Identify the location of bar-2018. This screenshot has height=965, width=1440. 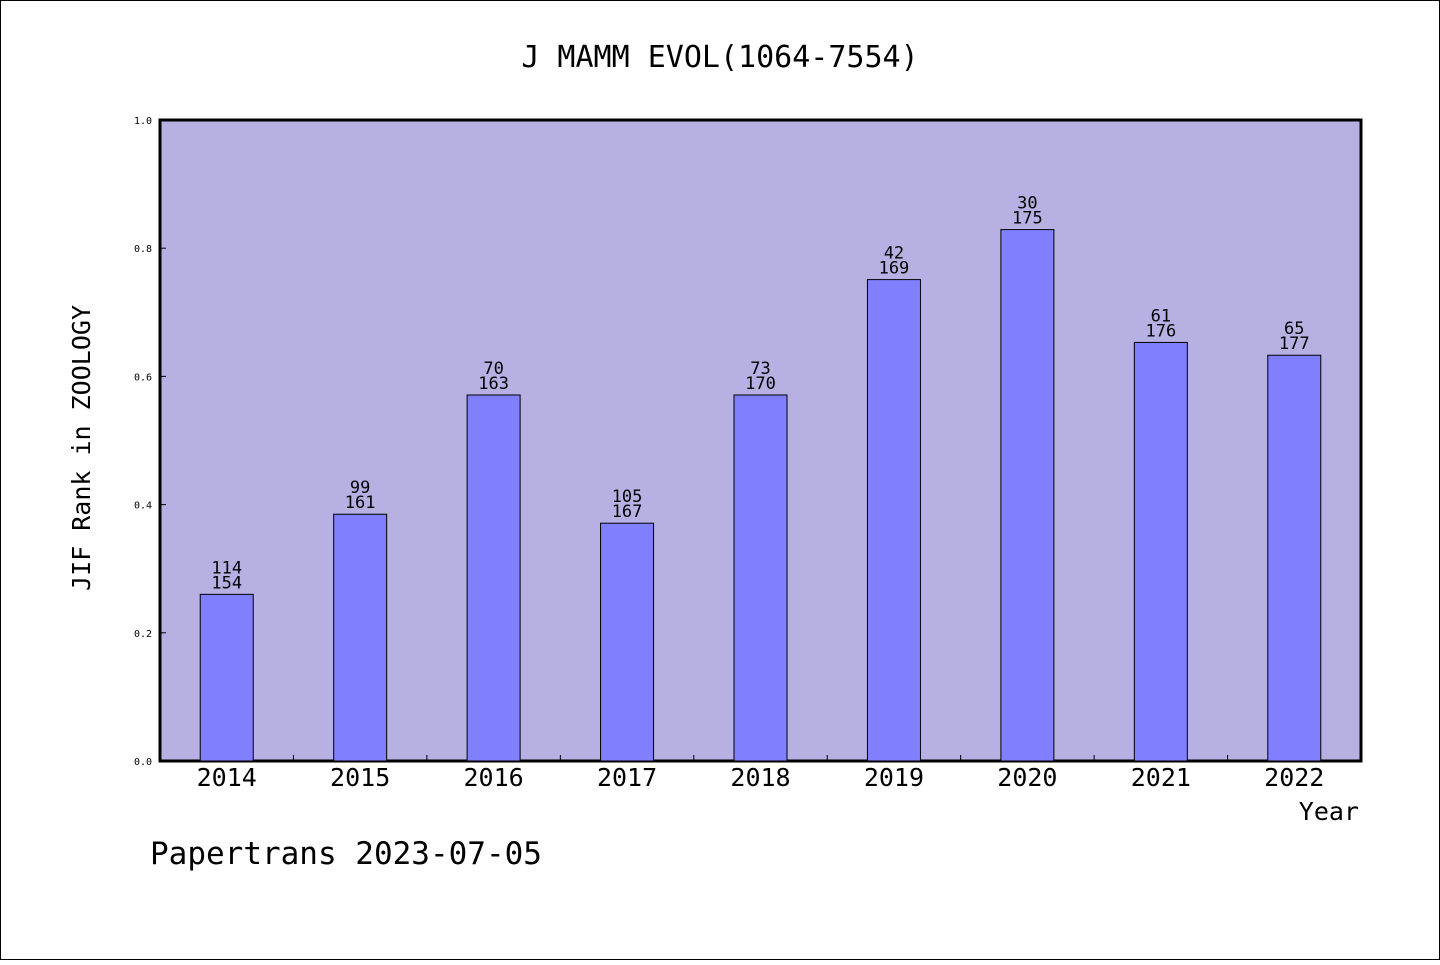
(760, 578).